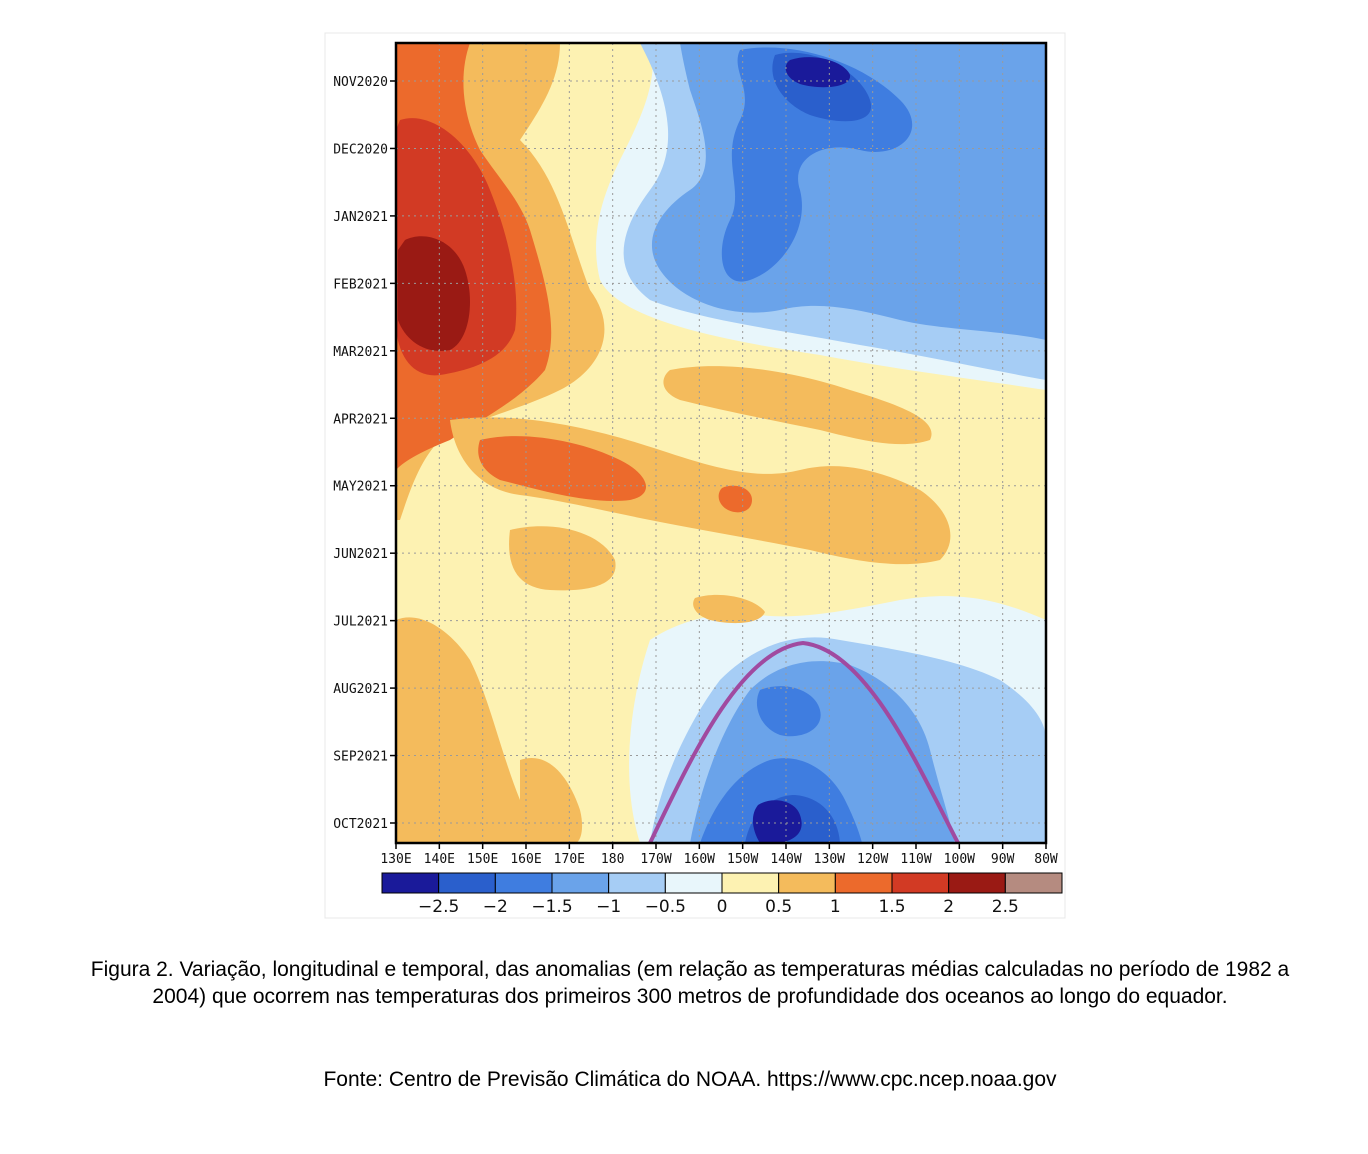 The height and width of the screenshot is (1154, 1368). What do you see at coordinates (608, 907) in the screenshot?
I see `colorbar-tick-label: −1` at bounding box center [608, 907].